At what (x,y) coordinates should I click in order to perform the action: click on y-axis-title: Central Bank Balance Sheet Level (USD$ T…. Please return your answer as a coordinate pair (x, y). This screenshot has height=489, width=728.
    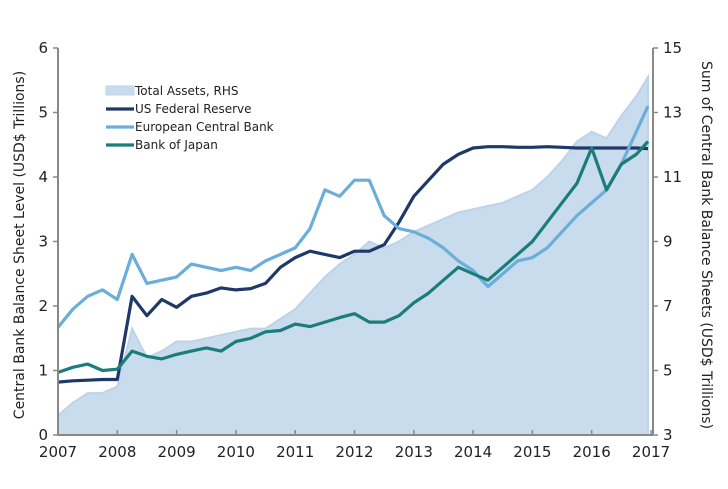
    Looking at the image, I should click on (20, 245).